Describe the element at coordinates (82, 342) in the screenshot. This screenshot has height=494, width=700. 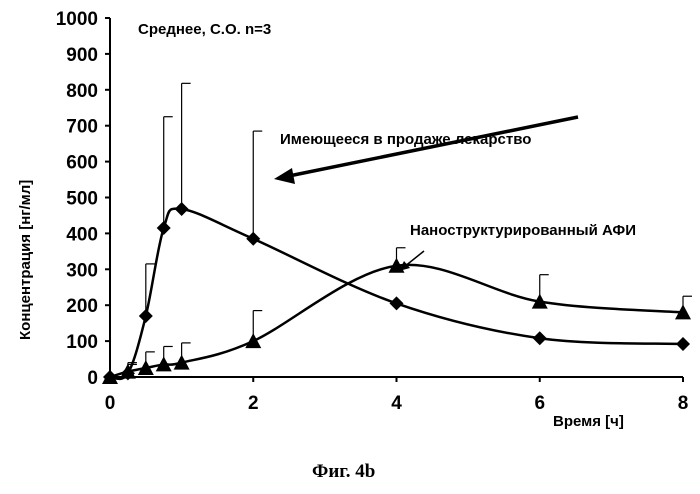
I see `y-tick-label: 100` at that location.